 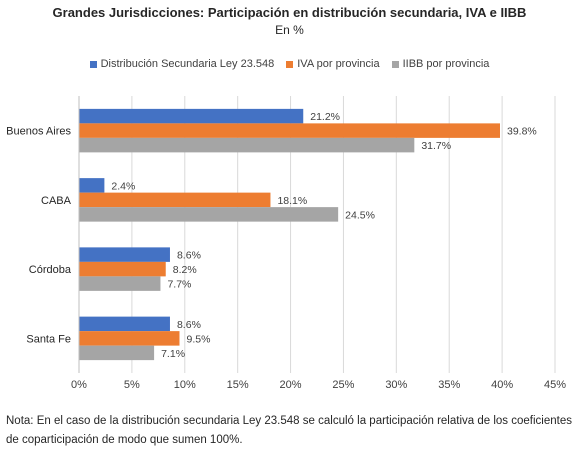 I want to click on x-tick-label: 20%, so click(x=291, y=385).